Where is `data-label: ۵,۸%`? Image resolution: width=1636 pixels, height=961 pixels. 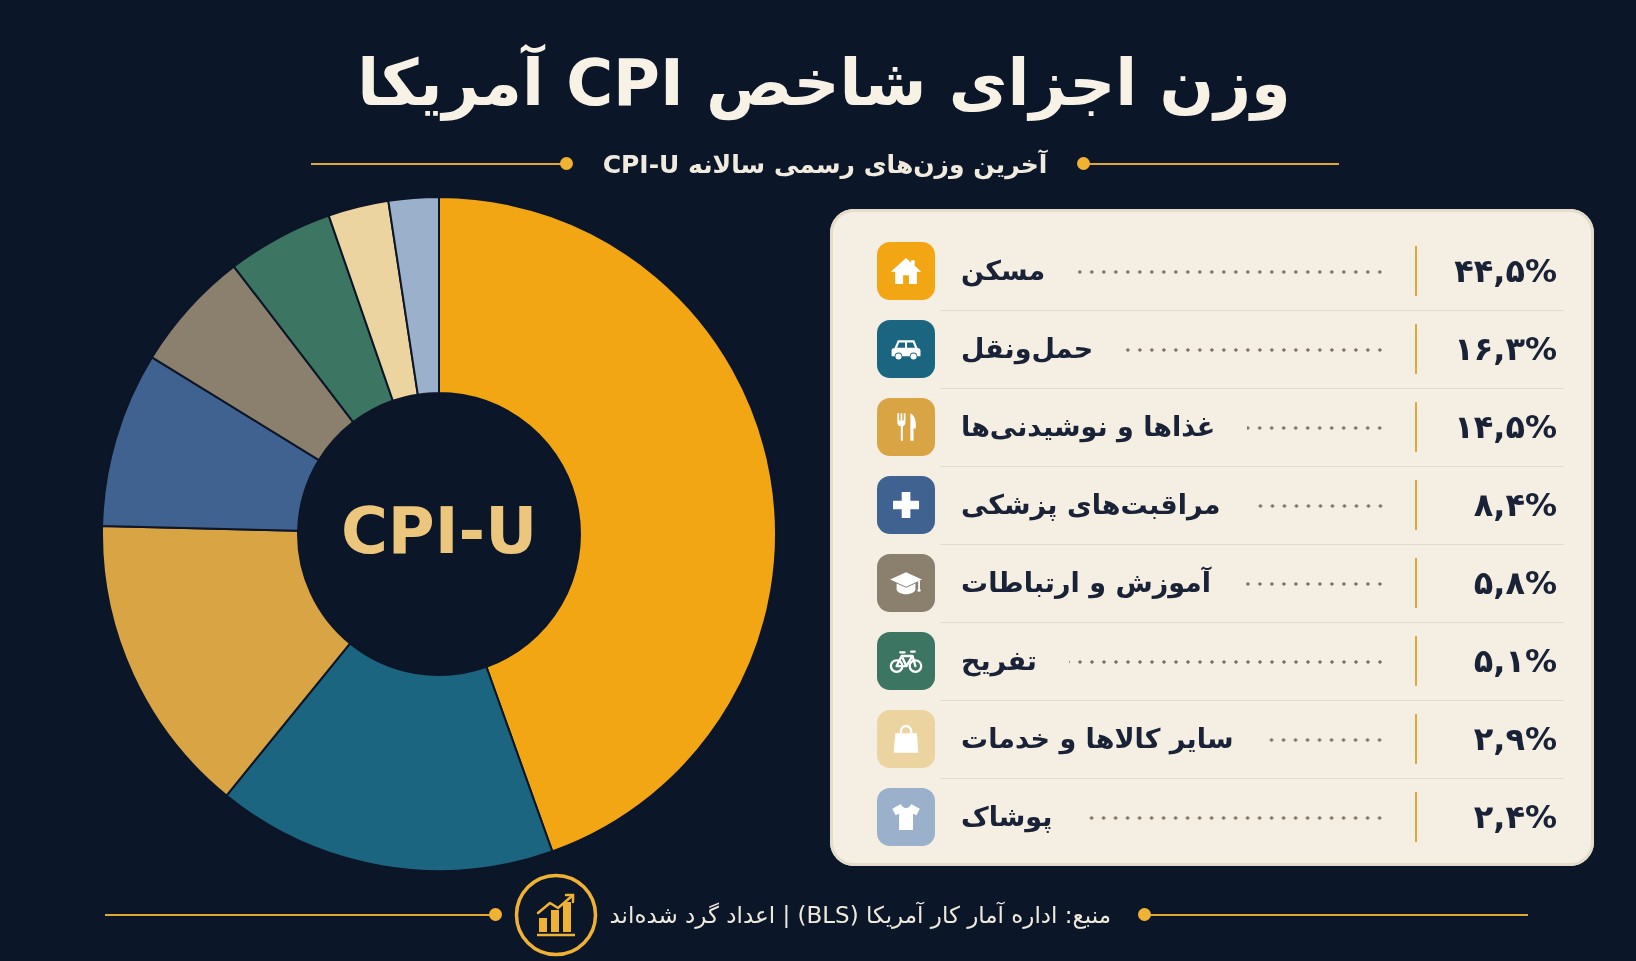 data-label: ۵,۸% is located at coordinates (1515, 583).